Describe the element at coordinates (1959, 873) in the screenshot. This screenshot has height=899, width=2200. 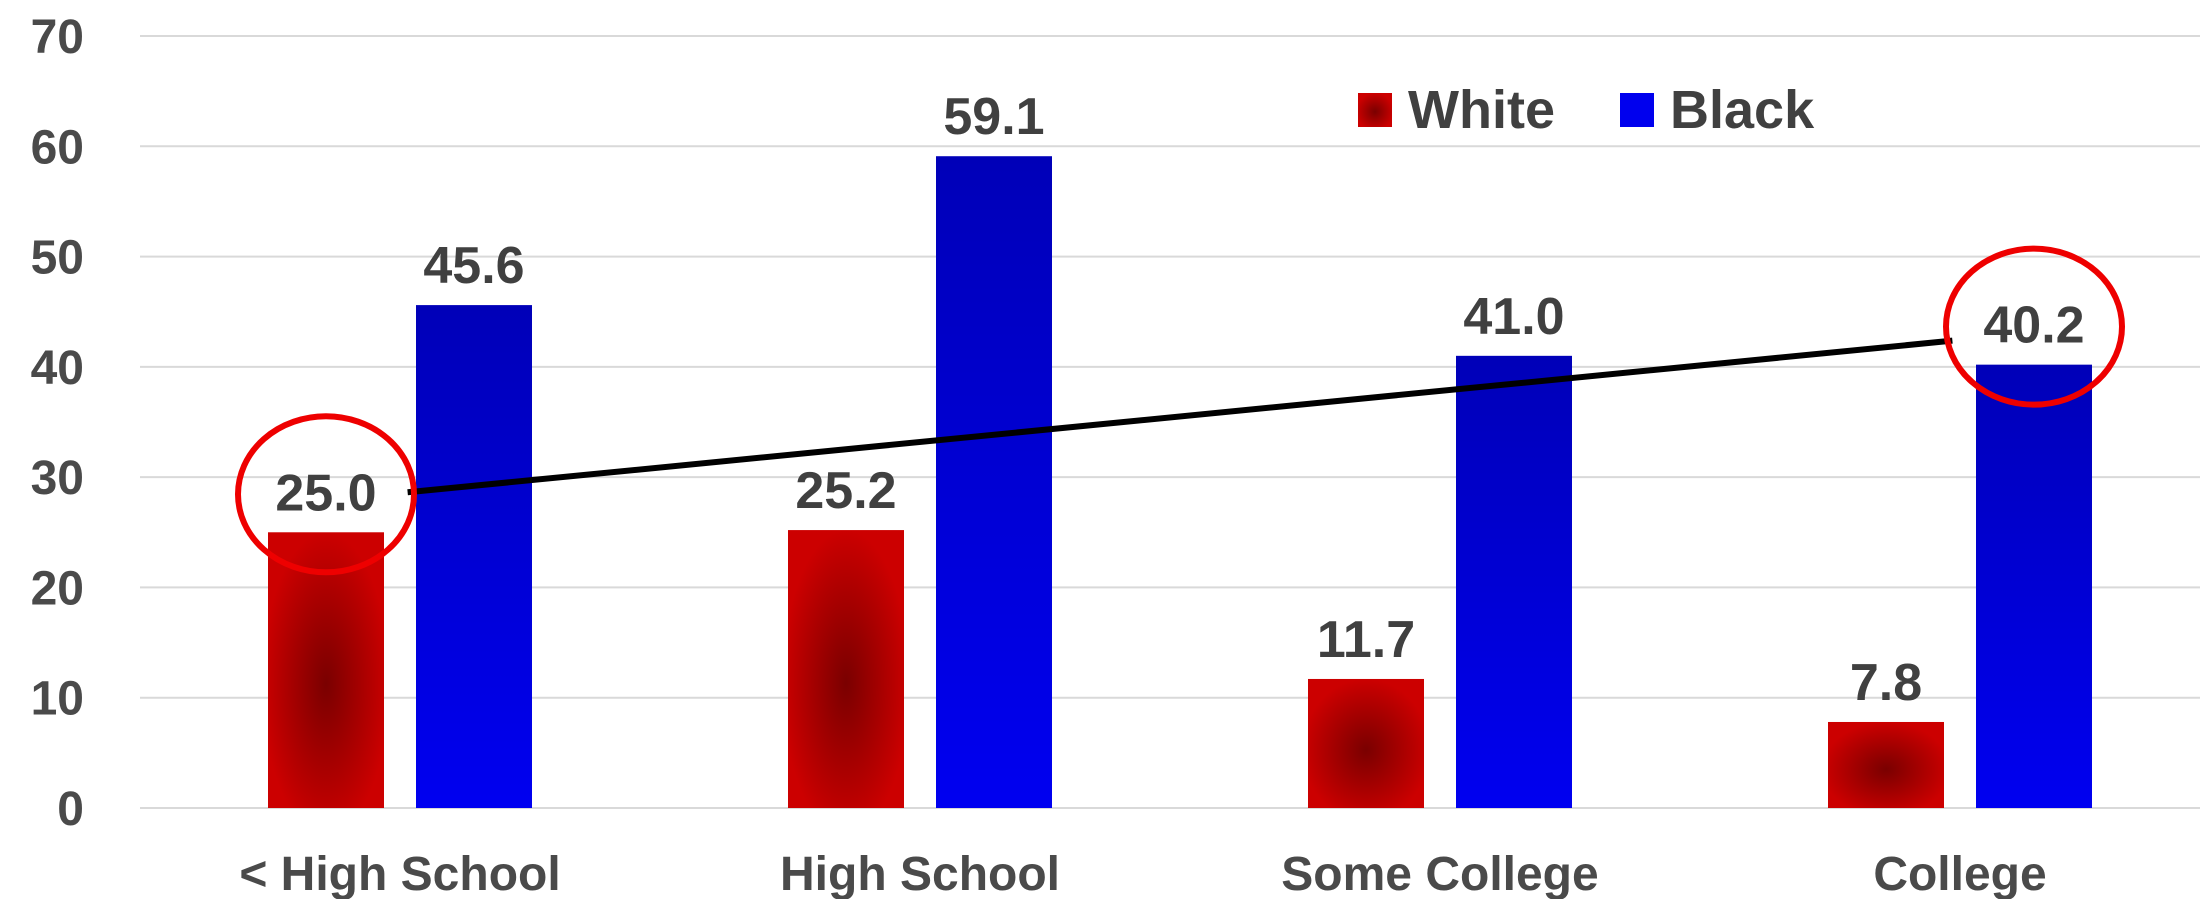
I see `x-tick-label: College` at that location.